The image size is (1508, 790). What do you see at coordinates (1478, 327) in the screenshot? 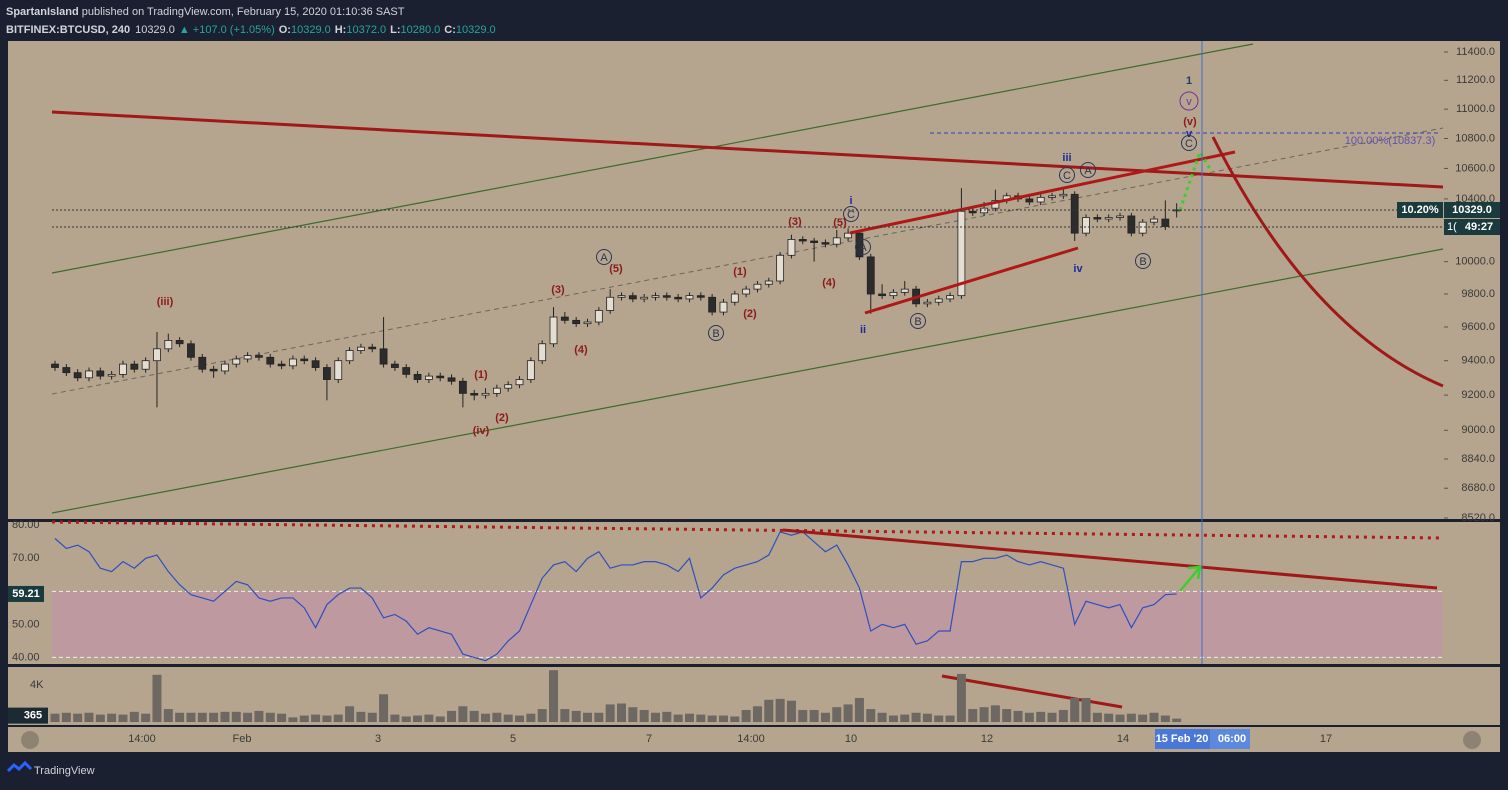
I see `price-tick-label: 9600.0` at bounding box center [1478, 327].